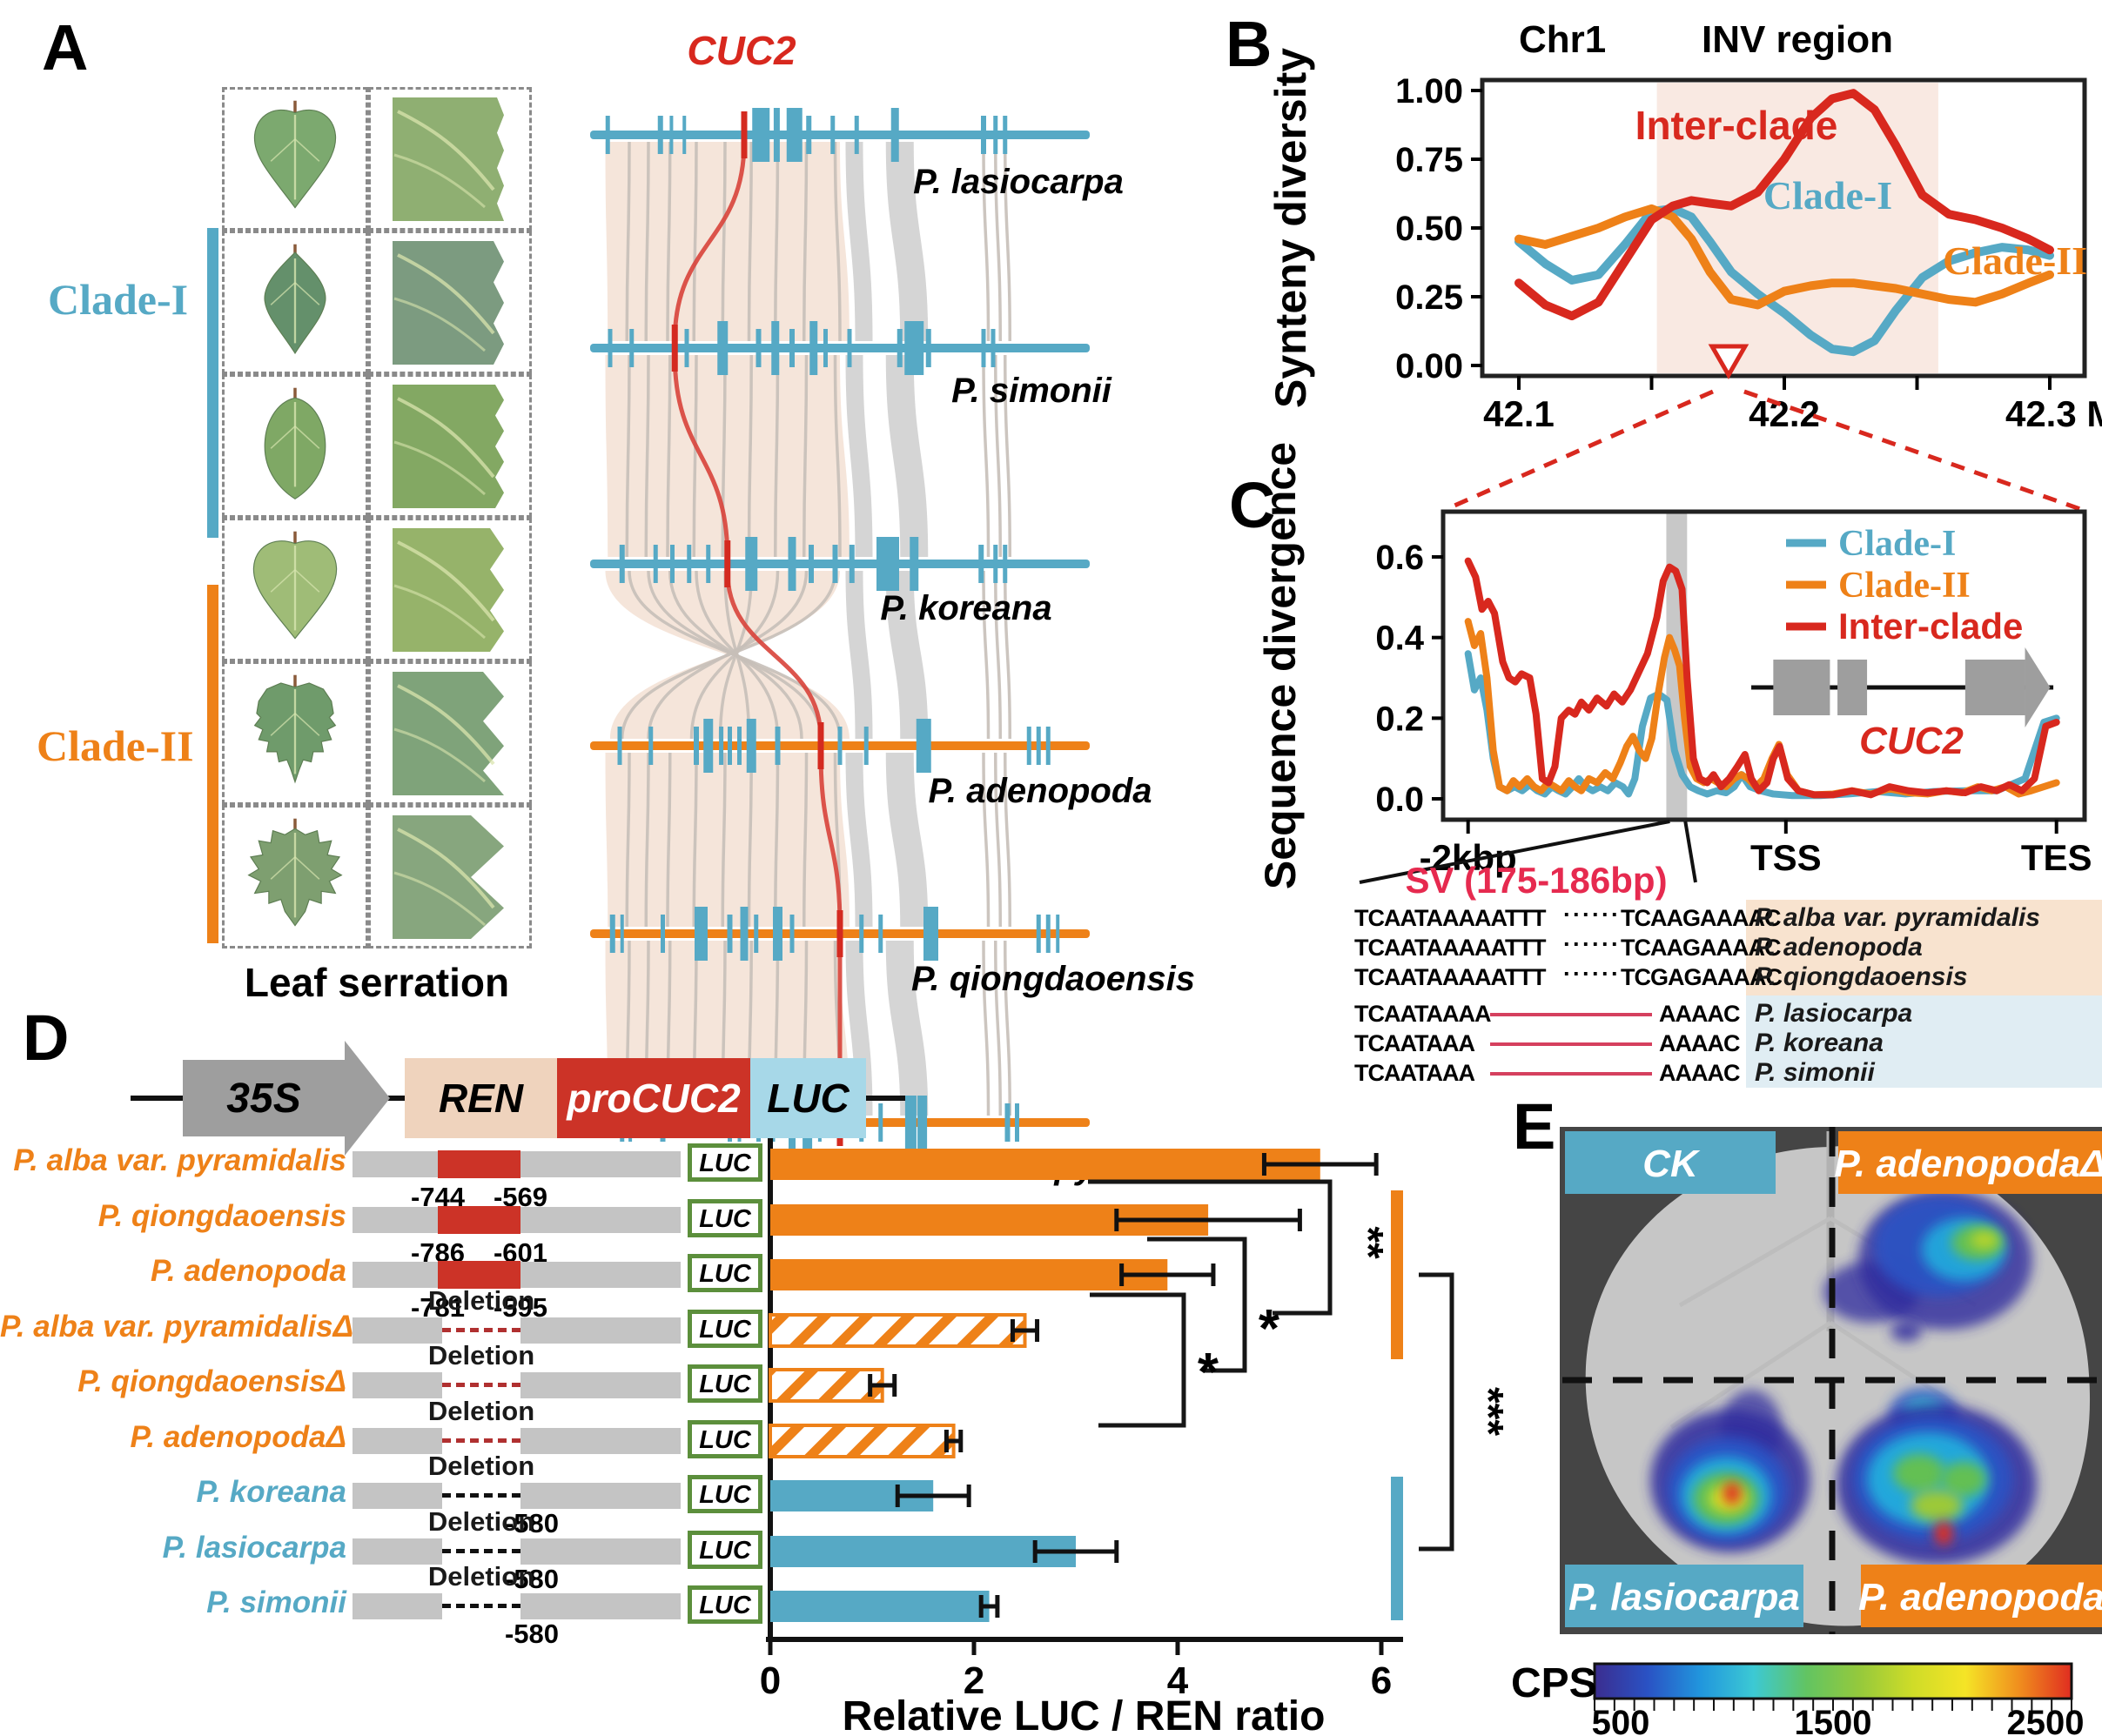 The height and width of the screenshot is (1736, 2102). I want to click on gene-arrow-head, so click(2038, 687).